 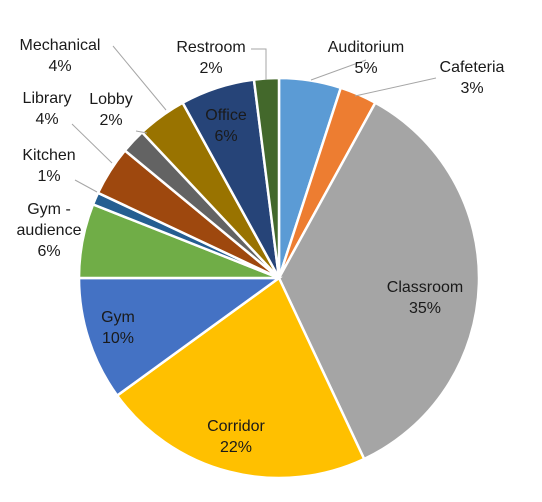 I want to click on slice-name: Classroom, so click(x=425, y=287).